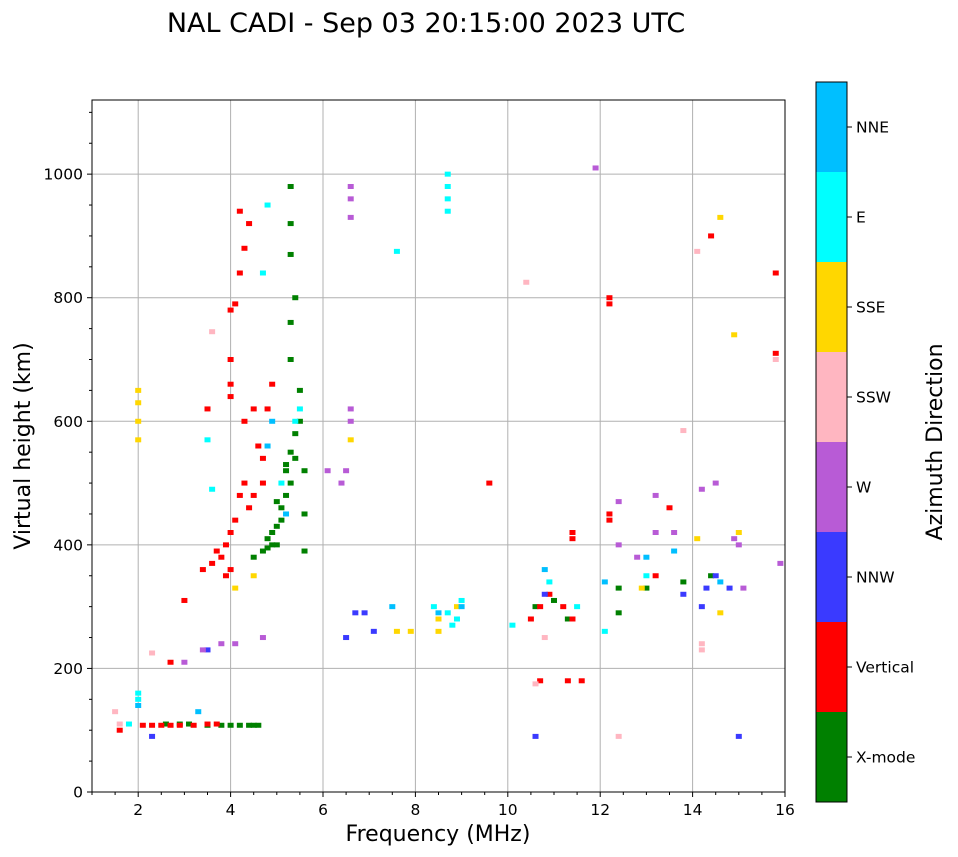 The width and height of the screenshot is (958, 857). I want to click on colorbar-frame, so click(831, 442).